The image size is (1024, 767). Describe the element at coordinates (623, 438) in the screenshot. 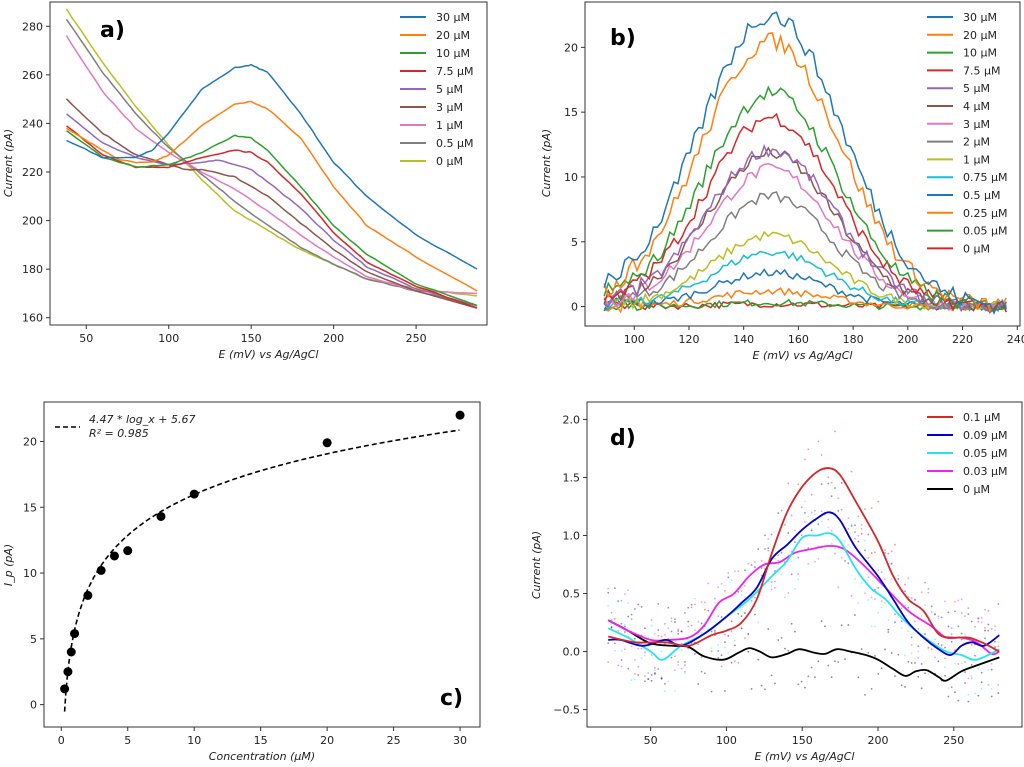

I see `panel-label: d)` at that location.